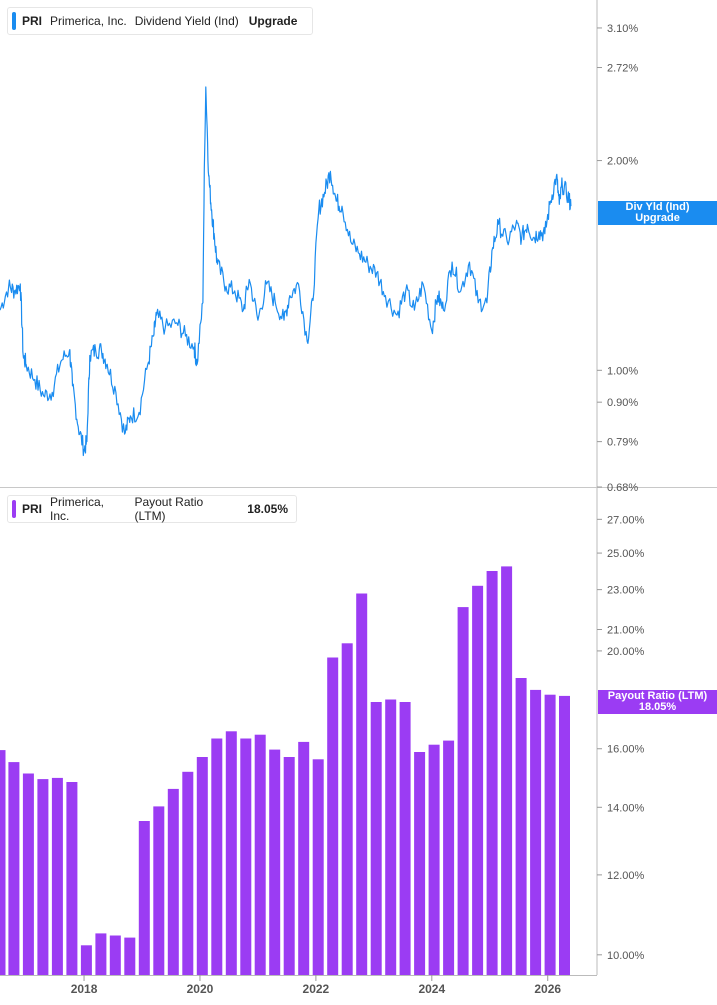 This screenshot has width=717, height=1005. Describe the element at coordinates (657, 207) in the screenshot. I see `tag-label: Div Yld (Ind)` at that location.